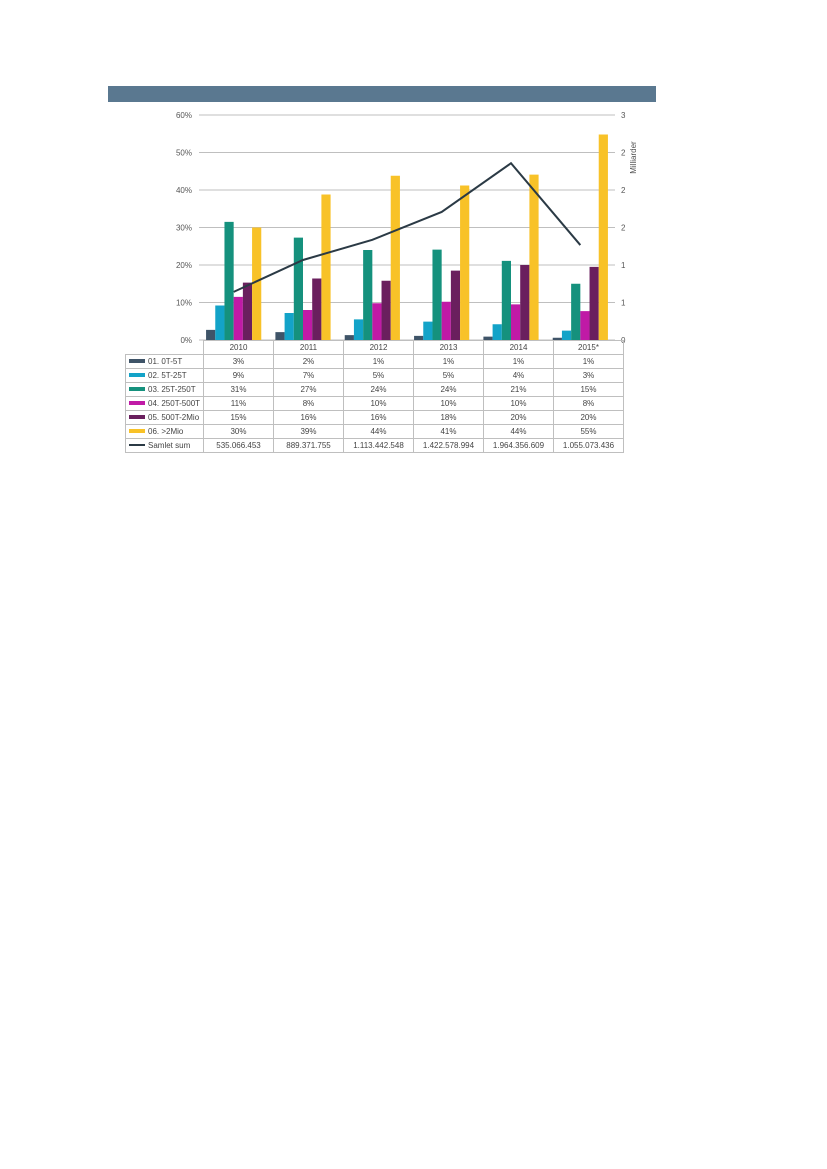 Image resolution: width=827 pixels, height=1169 pixels. What do you see at coordinates (238, 431) in the screenshot?
I see `table-cell: 30%` at bounding box center [238, 431].